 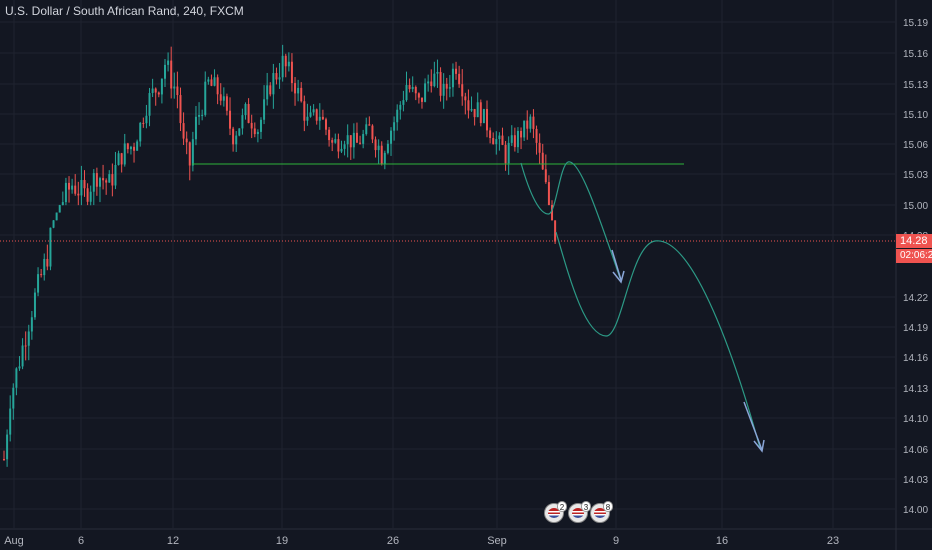 What do you see at coordinates (562, 506) in the screenshot?
I see `event-count: 2` at bounding box center [562, 506].